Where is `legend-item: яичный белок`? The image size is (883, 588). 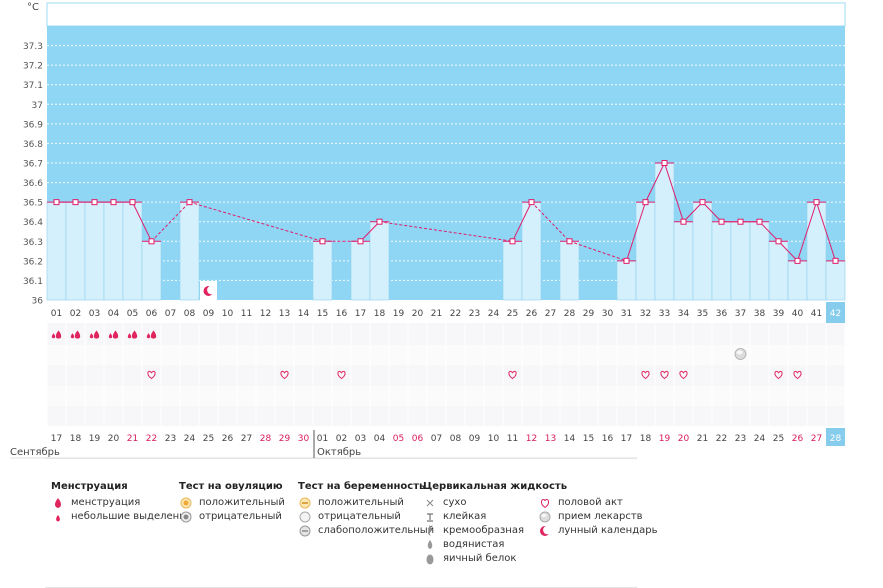
legend-item: яичный белок is located at coordinates (495, 559).